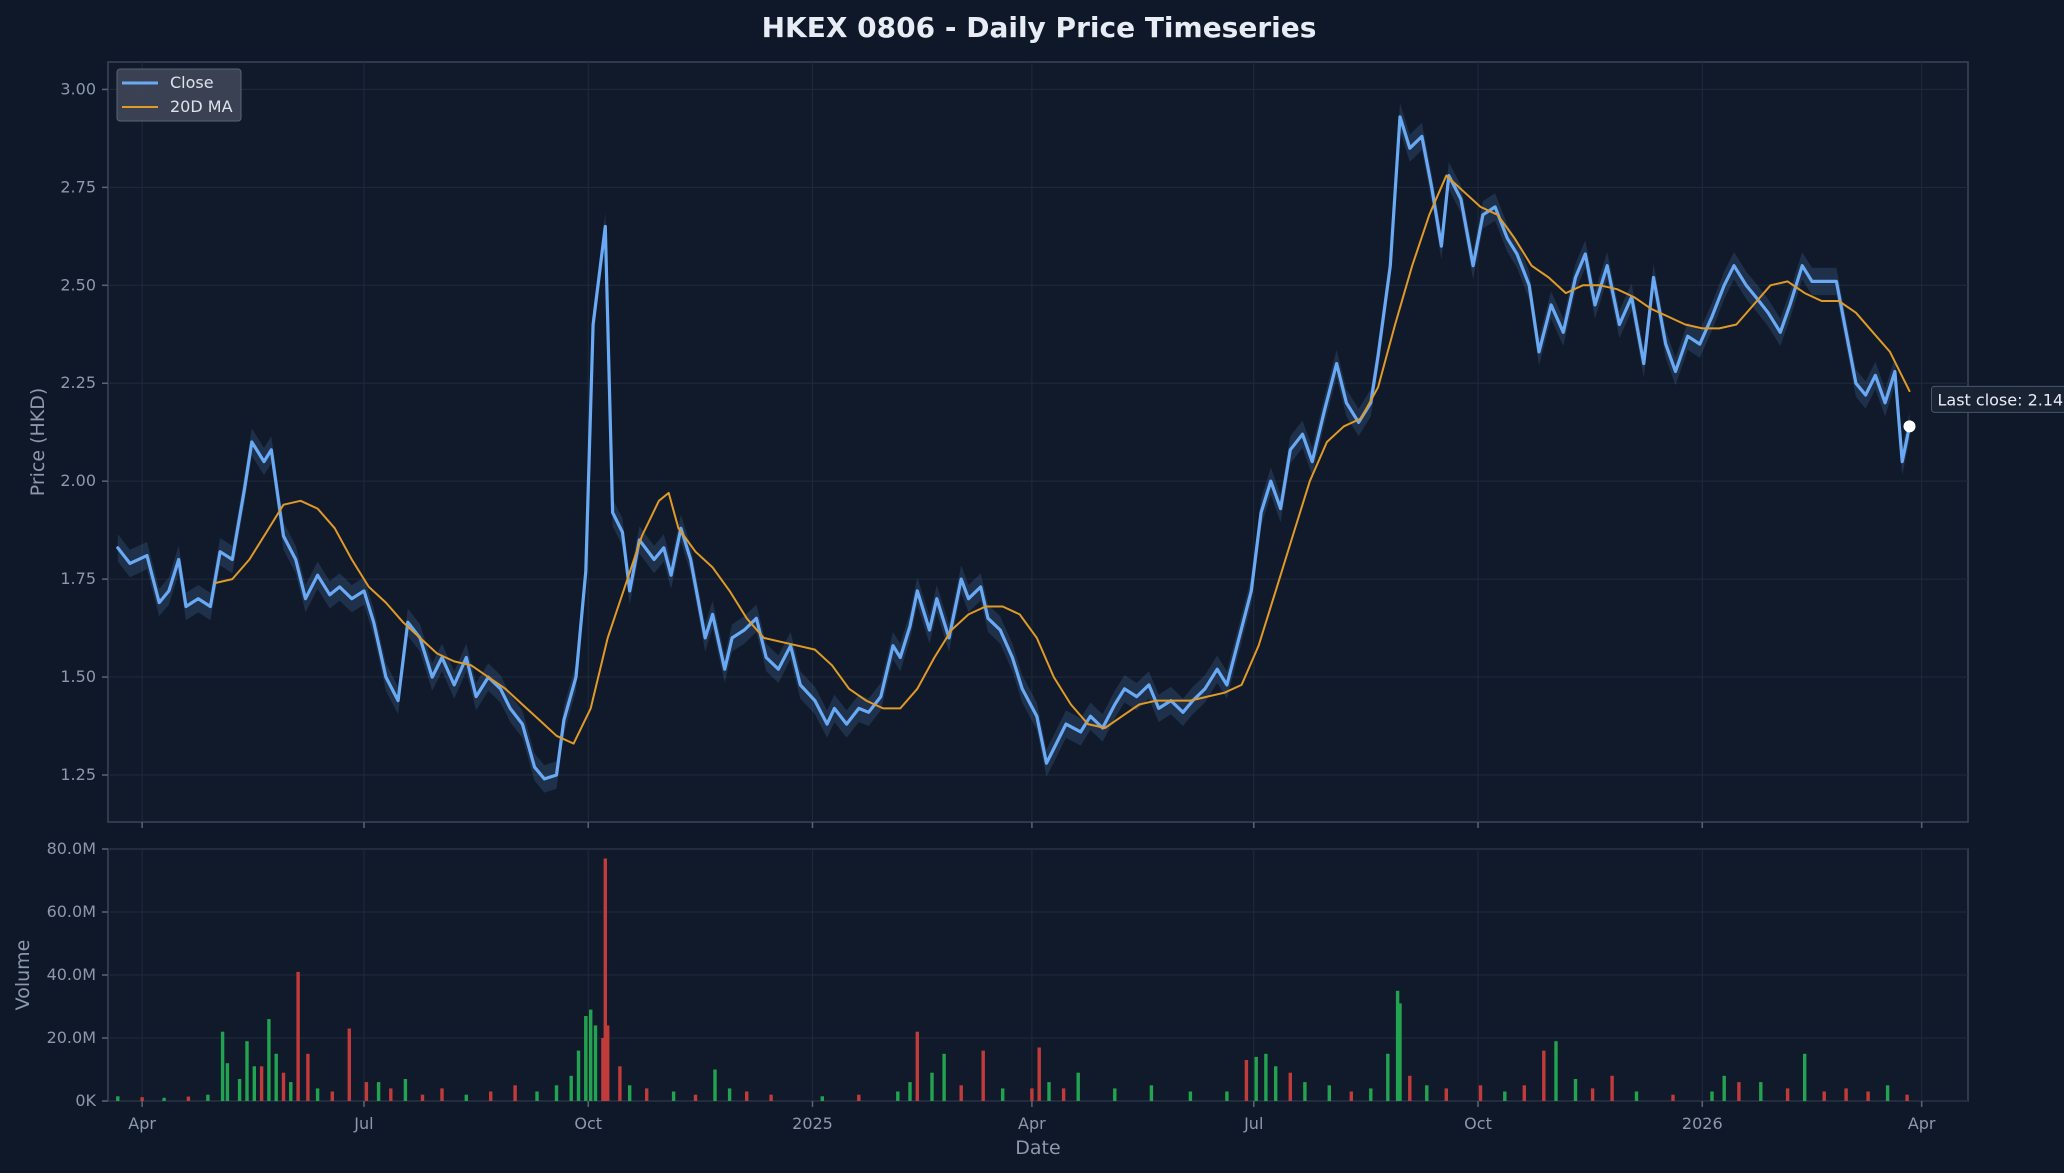 This screenshot has height=1173, width=2064. What do you see at coordinates (142, 1123) in the screenshot?
I see `date-tick-label-0: Apr` at bounding box center [142, 1123].